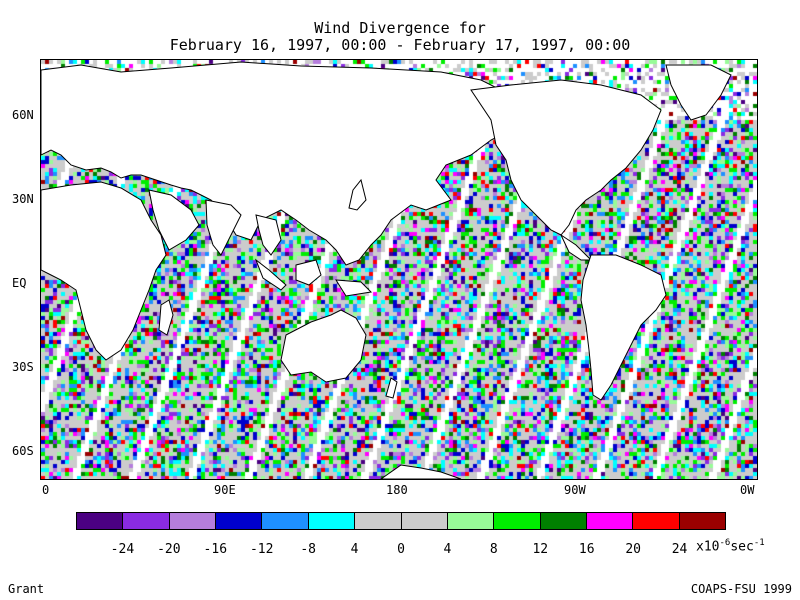 This screenshot has height=600, width=800. I want to click on colorbar-tick-label: 20, so click(633, 549).